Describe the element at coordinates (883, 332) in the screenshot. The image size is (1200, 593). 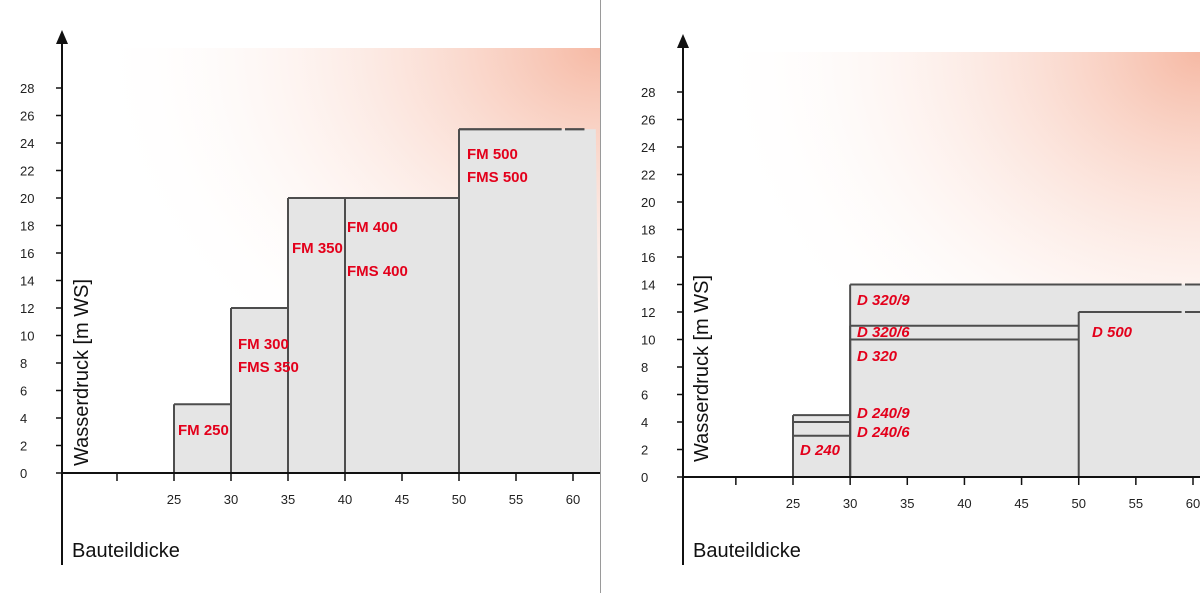
I see `series-label-d-320-6: D 320/6` at that location.